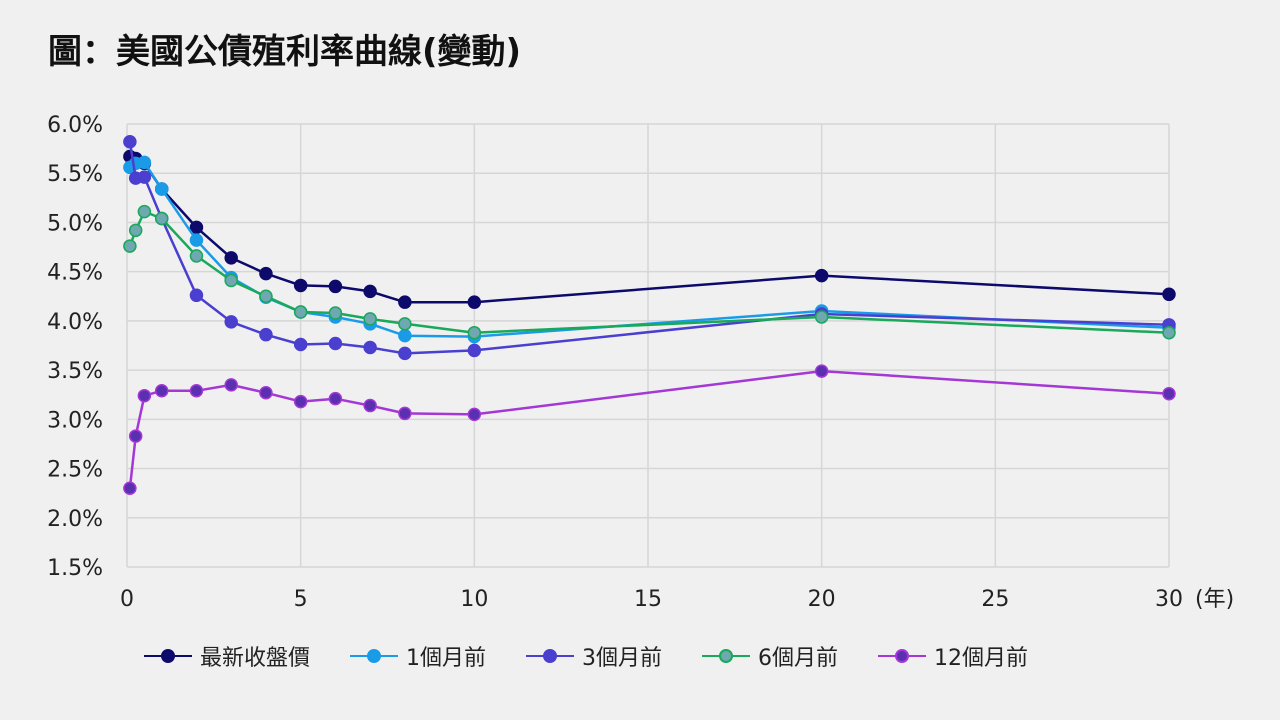  What do you see at coordinates (75, 174) in the screenshot?
I see `y-tick-label: 5.5%` at bounding box center [75, 174].